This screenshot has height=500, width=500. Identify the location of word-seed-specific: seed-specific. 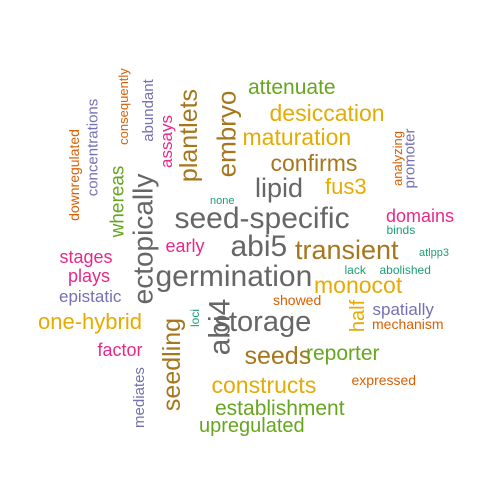
(262, 218).